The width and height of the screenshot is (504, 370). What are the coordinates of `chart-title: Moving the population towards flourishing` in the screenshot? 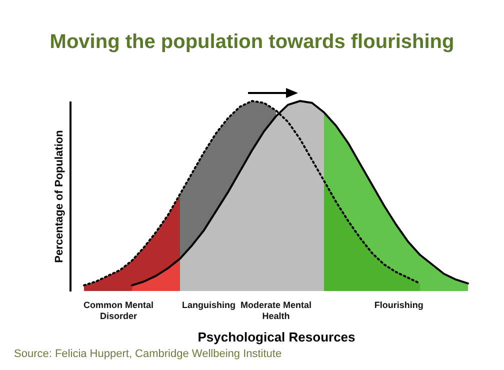 It's located at (252, 42).